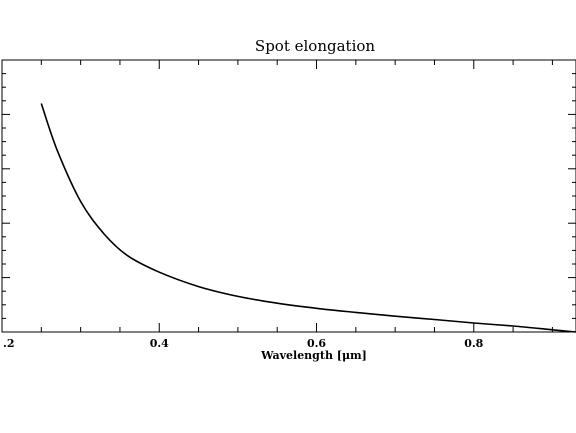  Describe the element at coordinates (8, 343) in the screenshot. I see `x-tick-label: .2` at that location.